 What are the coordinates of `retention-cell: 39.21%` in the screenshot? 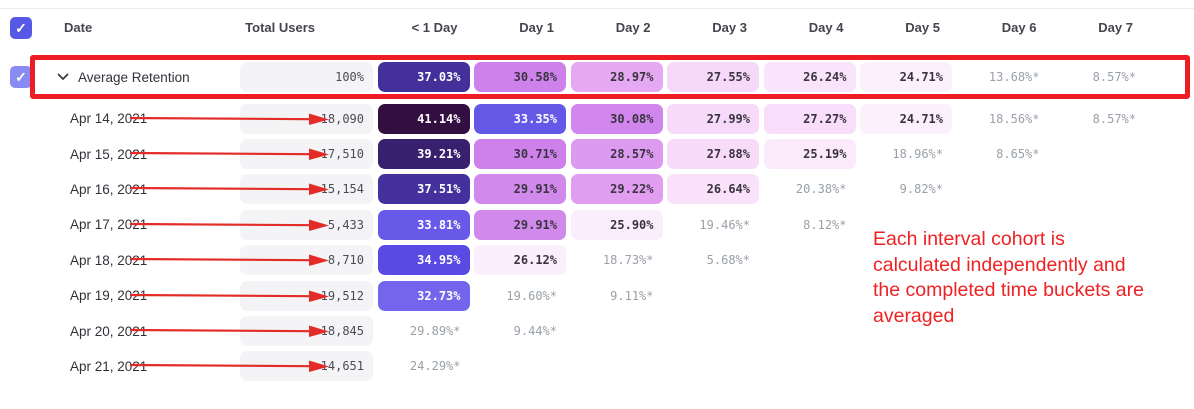 It's located at (423, 154).